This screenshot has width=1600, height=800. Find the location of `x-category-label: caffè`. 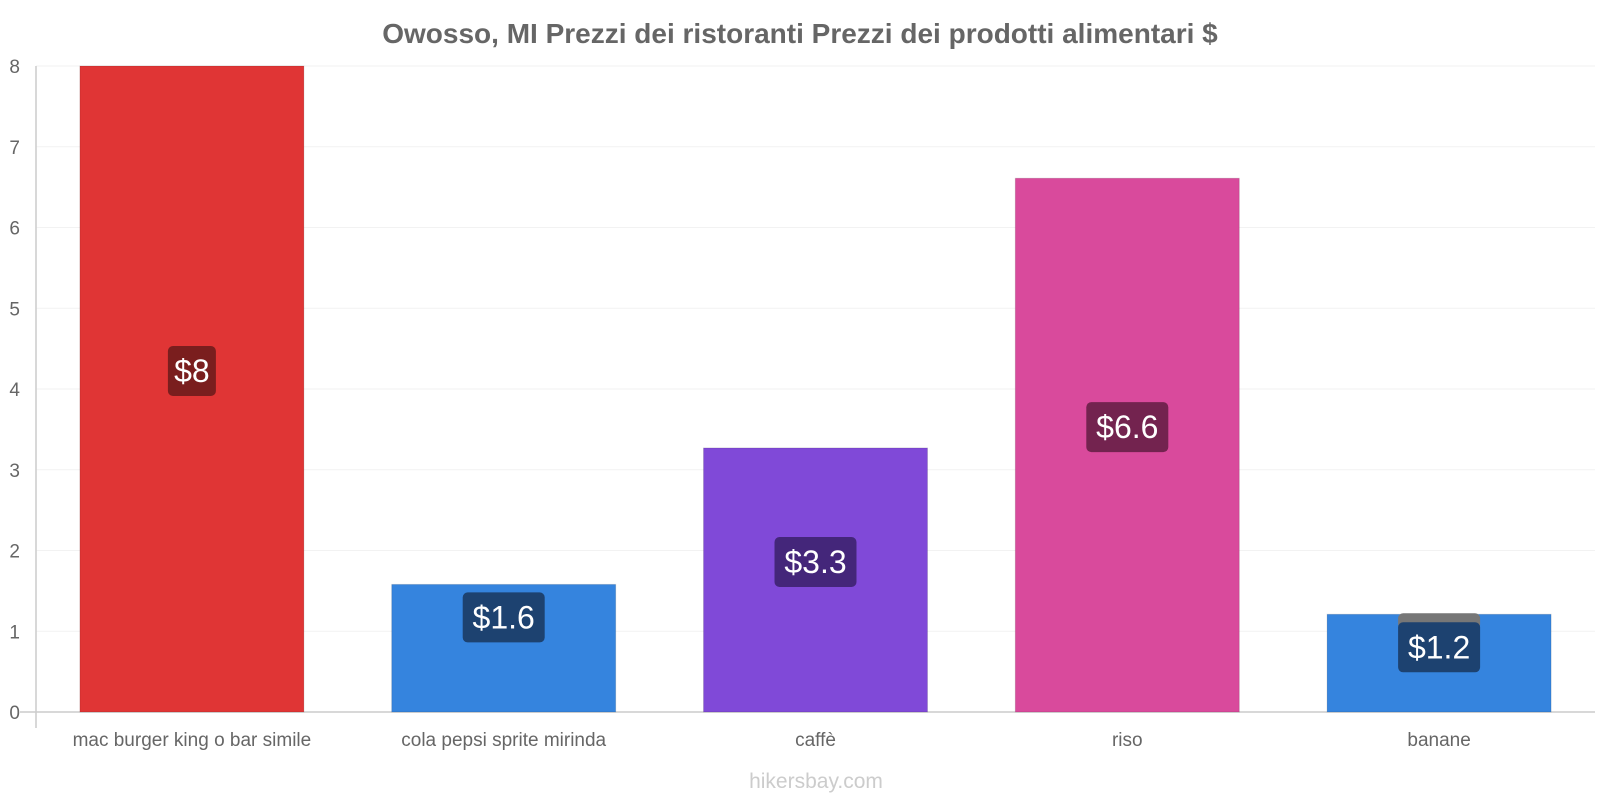

x-category-label: caffè is located at coordinates (815, 740).